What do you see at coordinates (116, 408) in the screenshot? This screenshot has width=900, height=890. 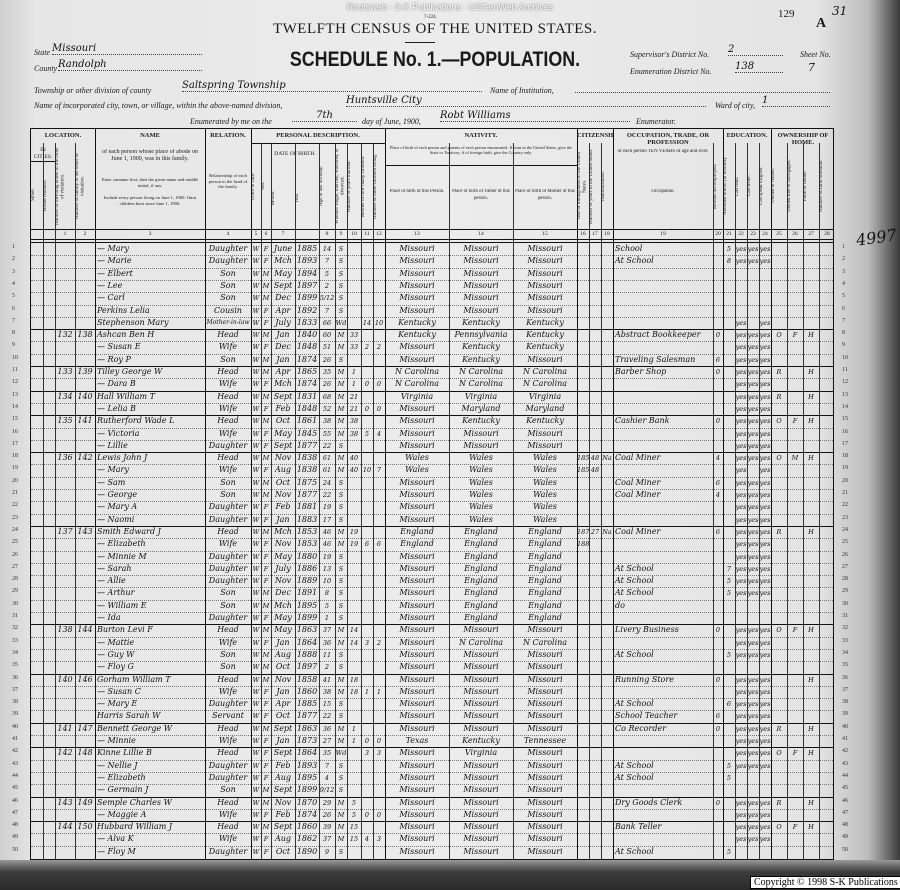 I see `cell-name: — Lelia B` at bounding box center [116, 408].